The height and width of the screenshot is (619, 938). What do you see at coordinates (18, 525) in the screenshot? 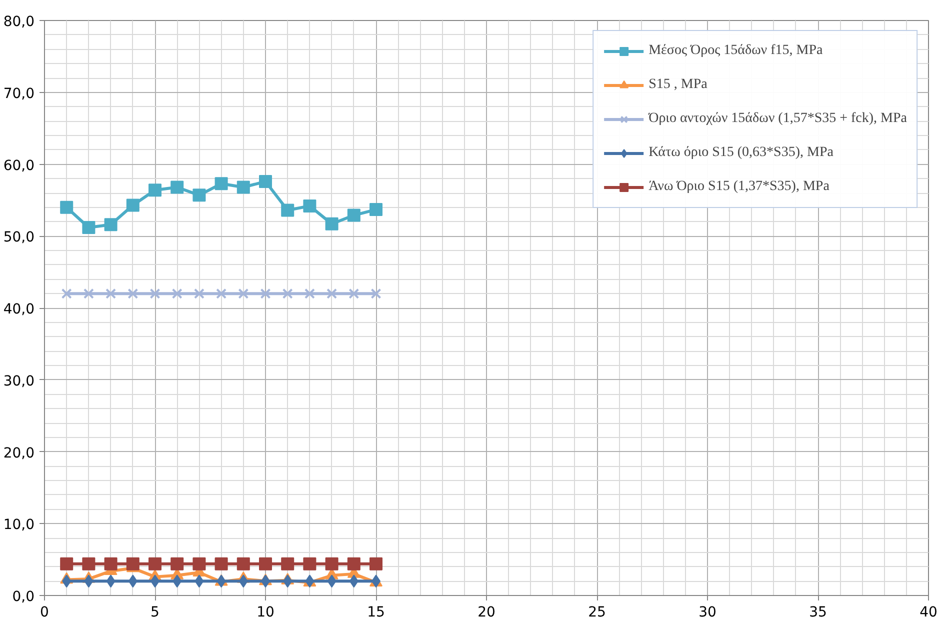
I see `y-tick-label: 10,0` at bounding box center [18, 525].